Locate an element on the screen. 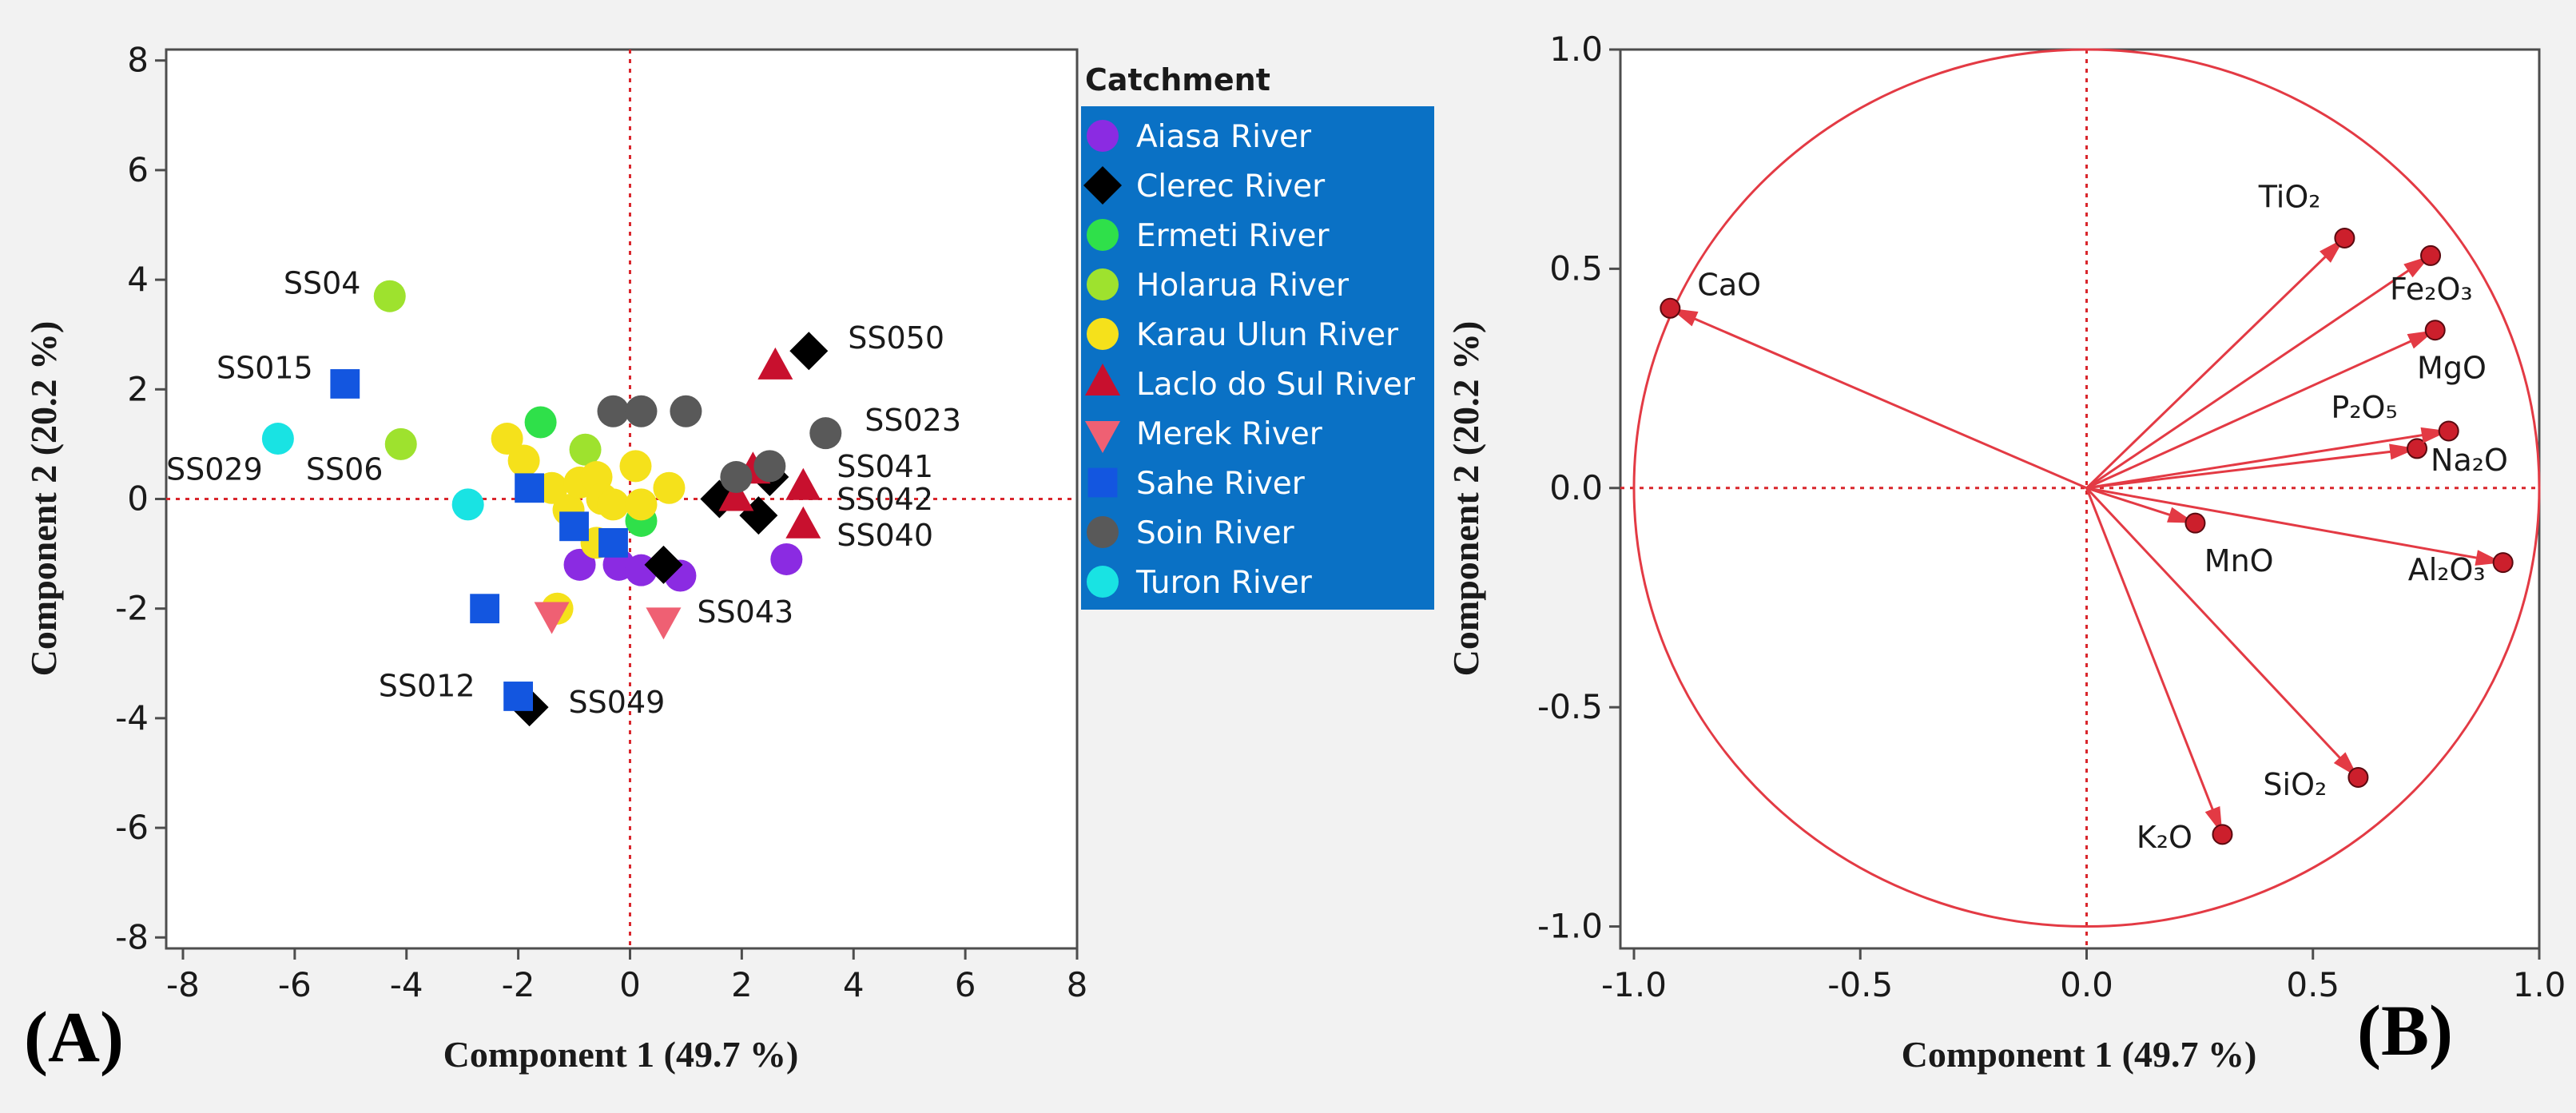  legend-item-label: Holarua River is located at coordinates (1243, 286).